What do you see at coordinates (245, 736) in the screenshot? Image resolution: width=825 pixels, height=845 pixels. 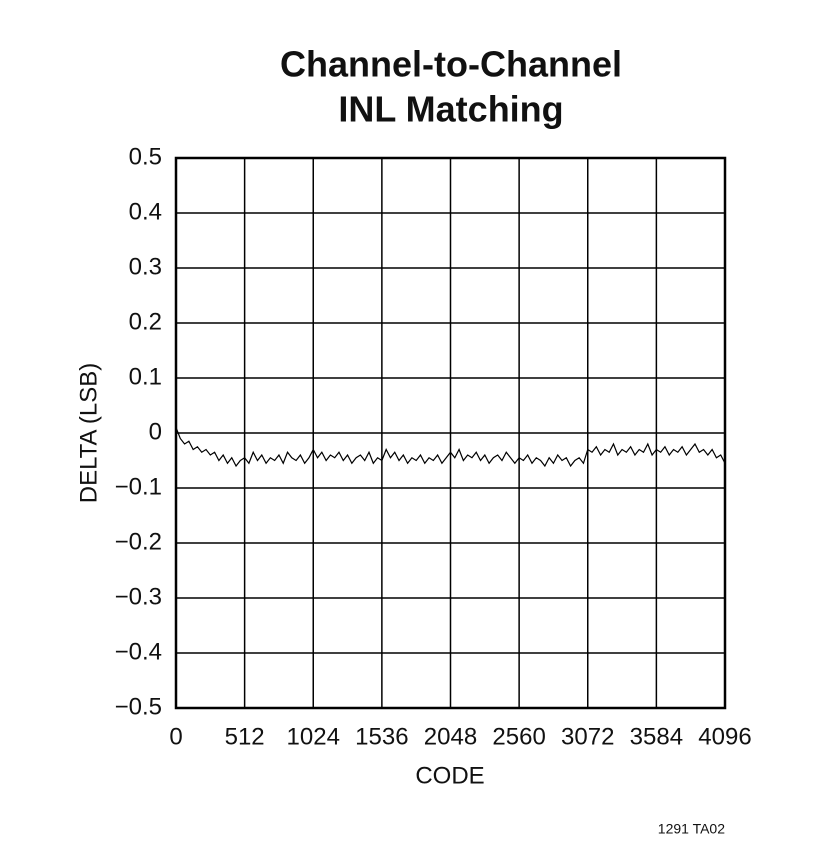 I see `x-tick-label: 512` at bounding box center [245, 736].